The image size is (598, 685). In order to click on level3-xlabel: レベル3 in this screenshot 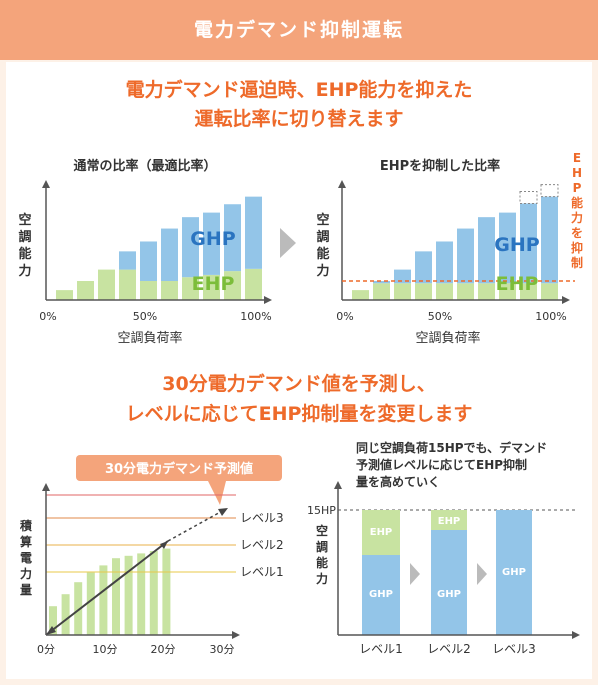, I will do `click(514, 649)`.